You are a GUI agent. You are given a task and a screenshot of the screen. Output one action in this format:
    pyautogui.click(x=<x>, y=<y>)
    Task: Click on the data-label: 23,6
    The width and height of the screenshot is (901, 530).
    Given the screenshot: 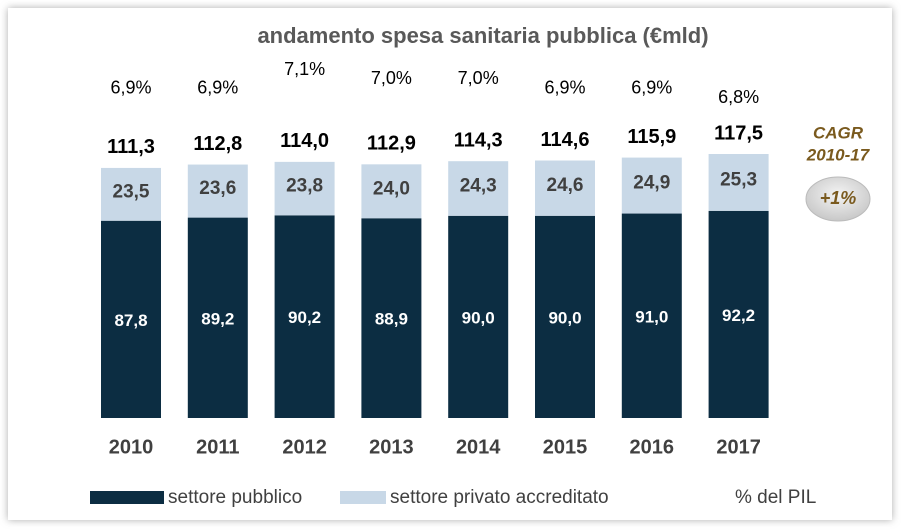 What is the action you would take?
    pyautogui.click(x=217, y=188)
    